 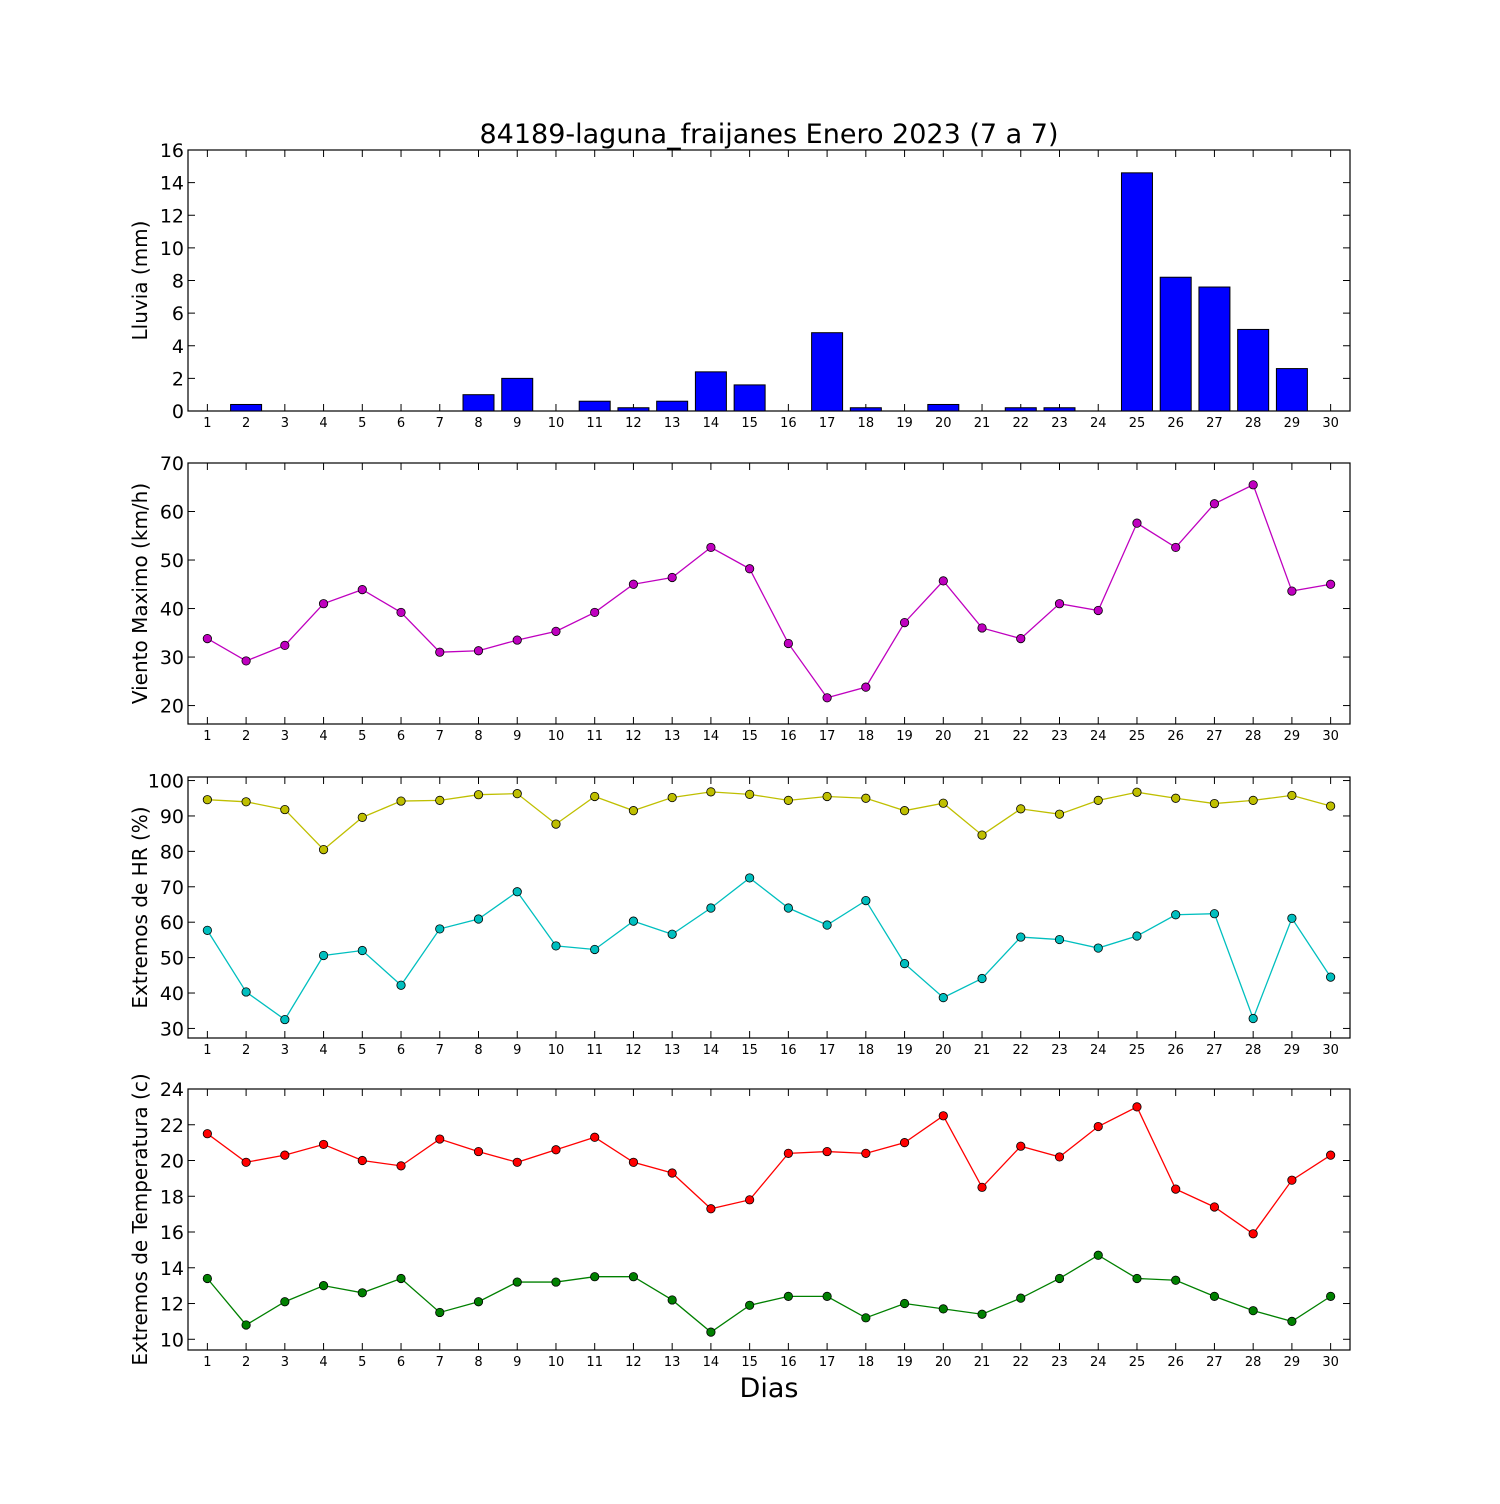 I want to click on x-tick-label: 20, so click(x=943, y=1362).